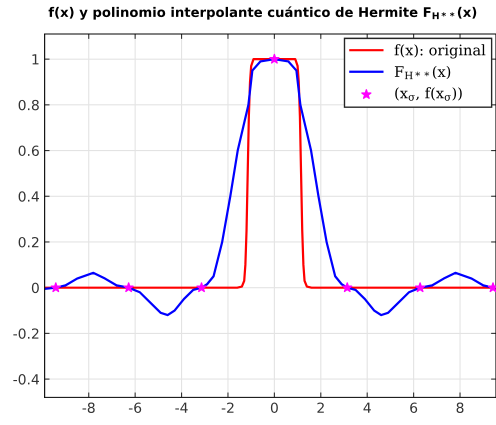  What do you see at coordinates (28, 196) in the screenshot?
I see `y-tick-label: 0.4` at bounding box center [28, 196].